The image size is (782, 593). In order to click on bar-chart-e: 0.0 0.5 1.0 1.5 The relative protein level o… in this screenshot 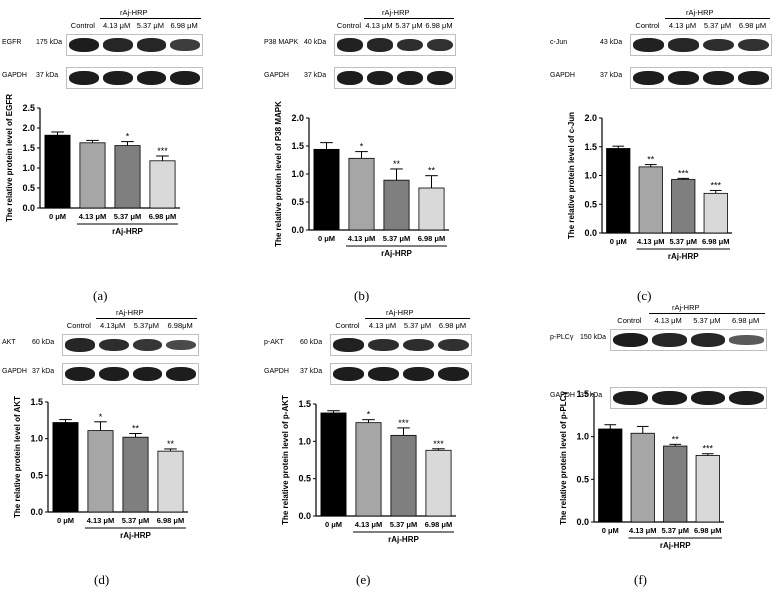, I will do `click(368, 469)`.